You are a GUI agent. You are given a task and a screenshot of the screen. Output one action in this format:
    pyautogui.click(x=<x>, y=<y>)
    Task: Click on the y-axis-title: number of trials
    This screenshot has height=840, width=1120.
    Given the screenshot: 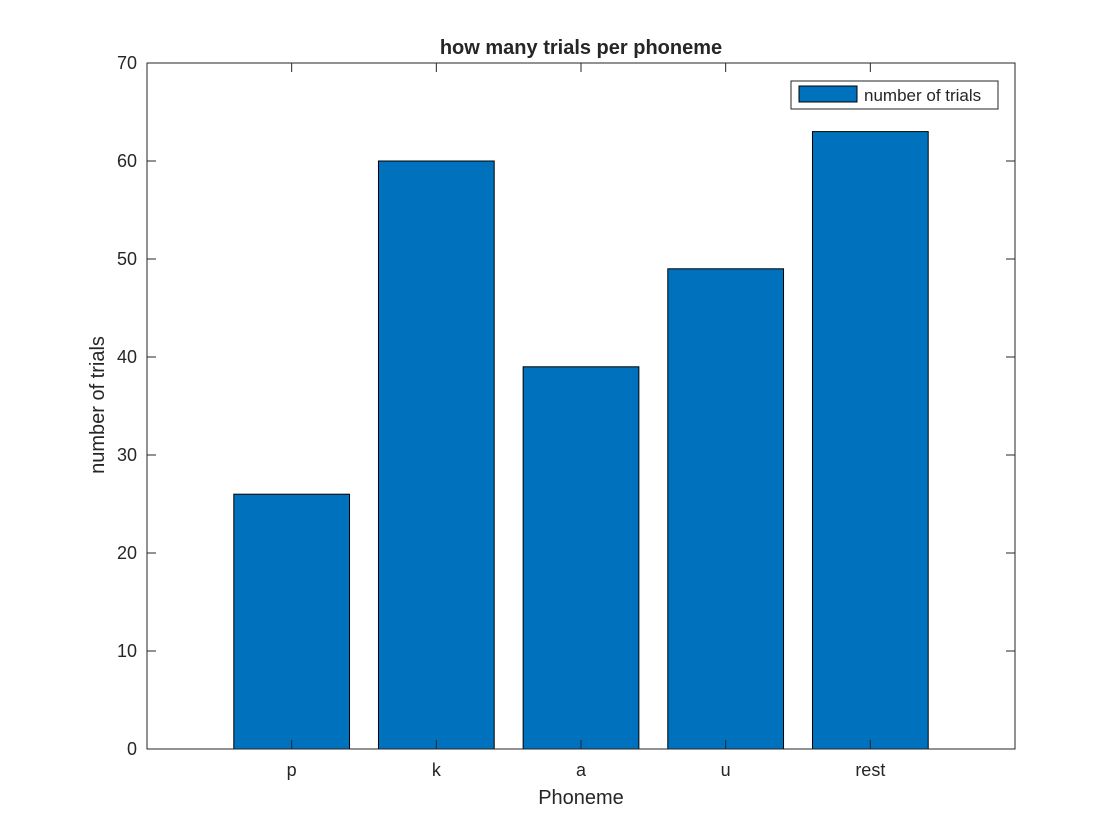 What is the action you would take?
    pyautogui.click(x=98, y=405)
    